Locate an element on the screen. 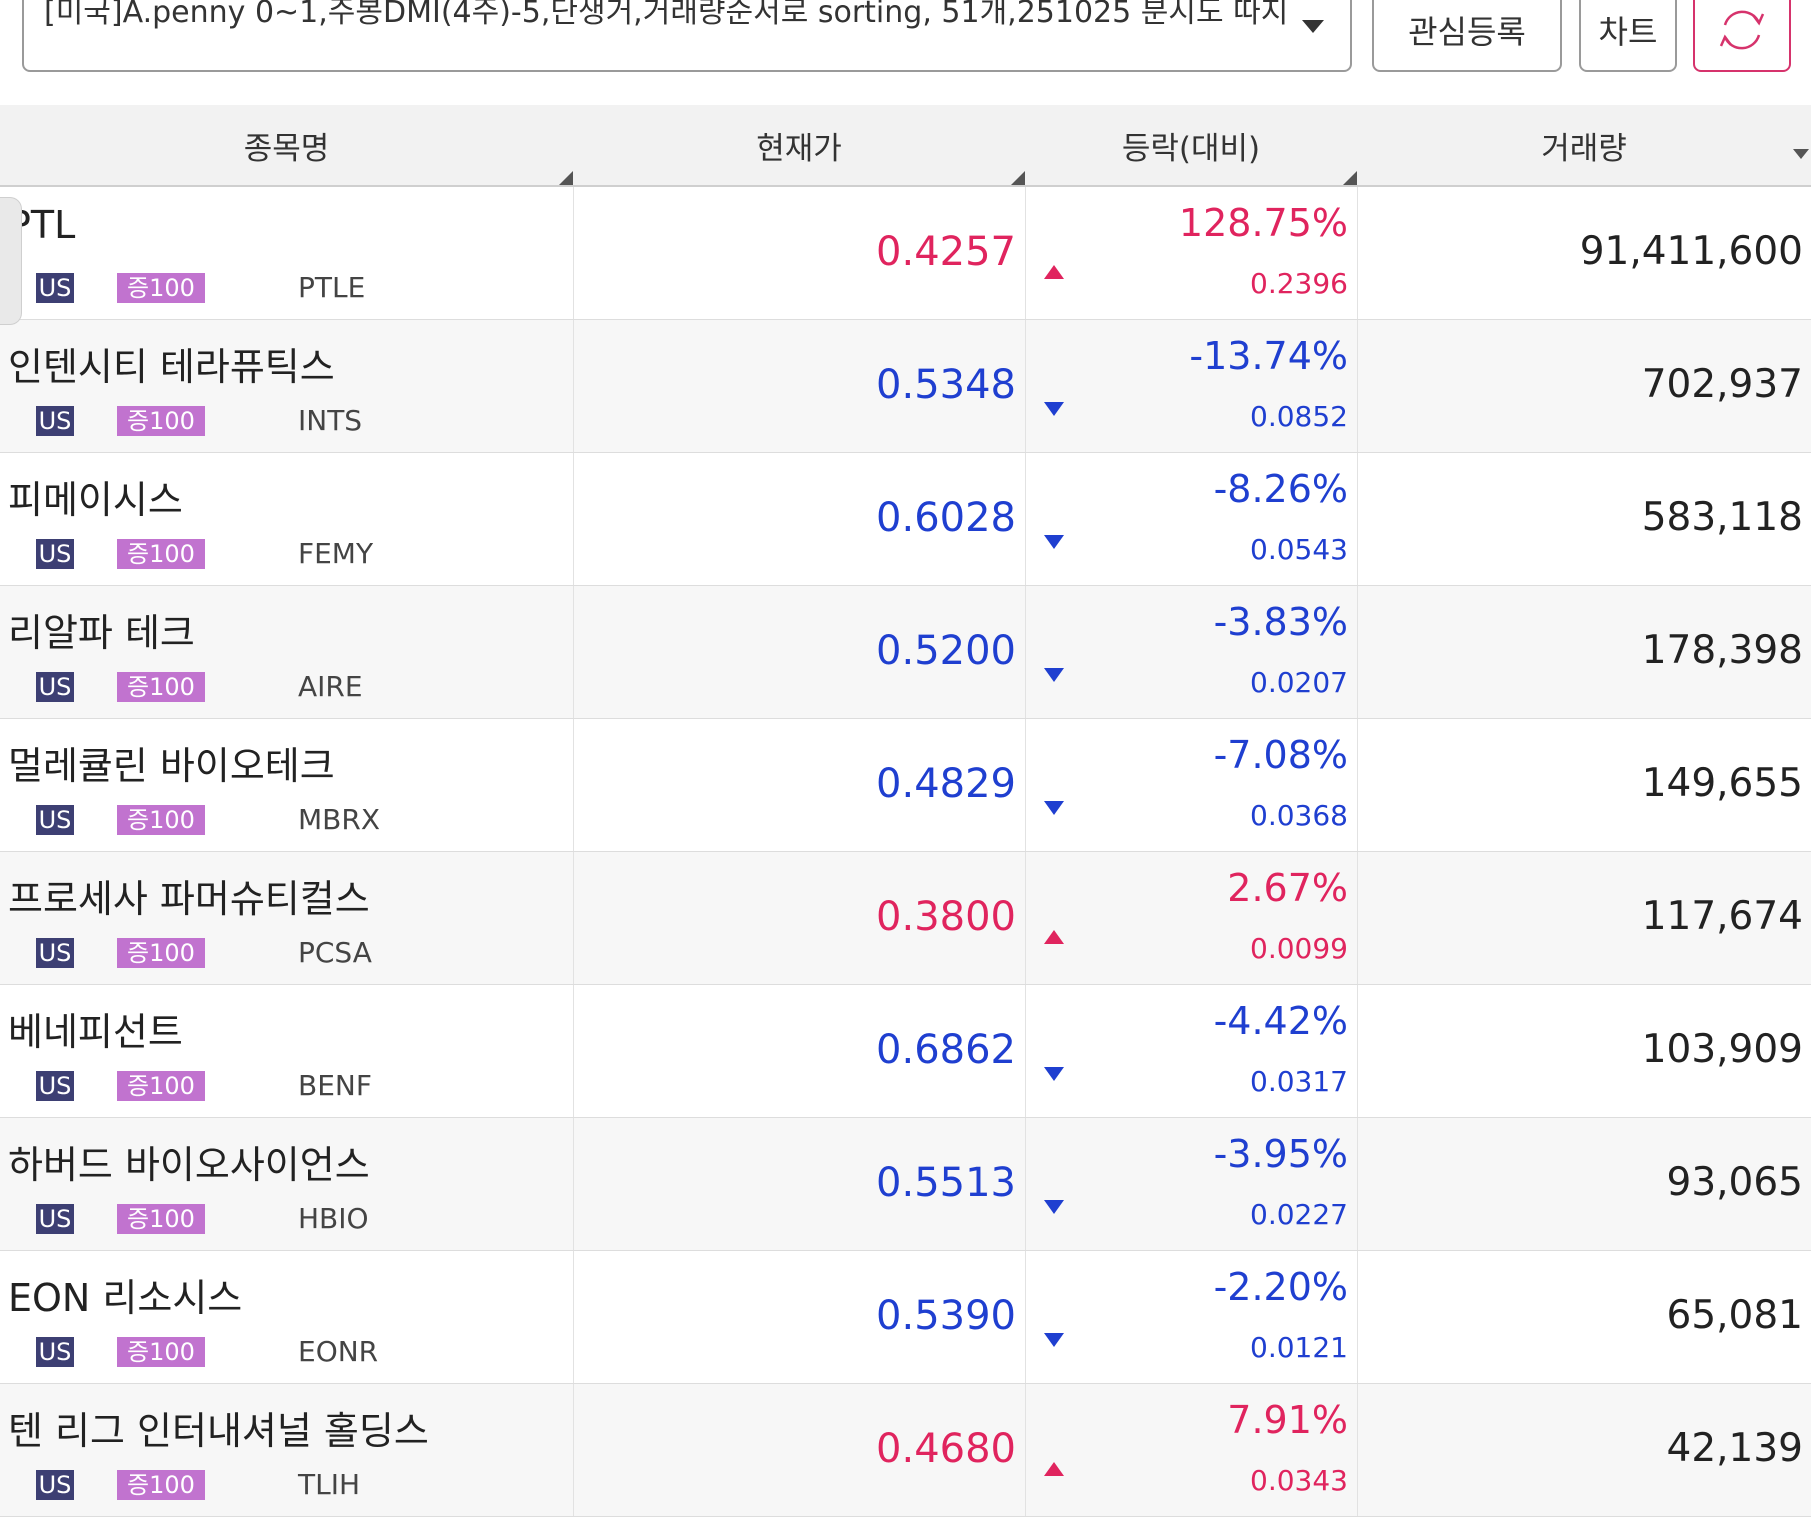  stock-name: 베네피선트 is located at coordinates (95, 1032).